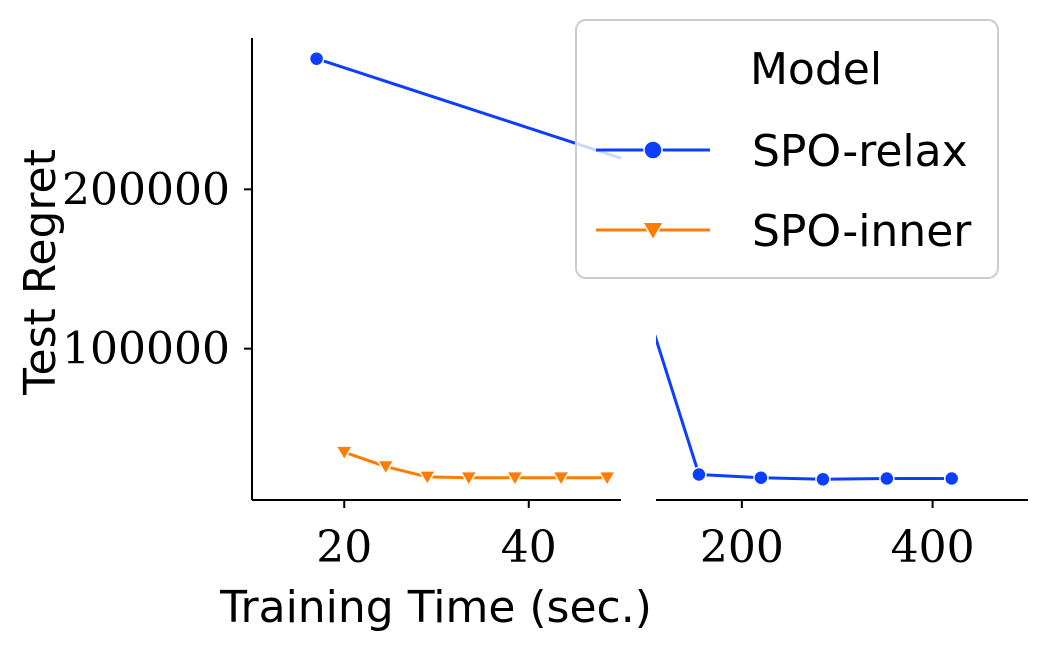 The width and height of the screenshot is (1047, 656). Describe the element at coordinates (804, 407) in the screenshot. I see `series-line-spo-relax` at that location.